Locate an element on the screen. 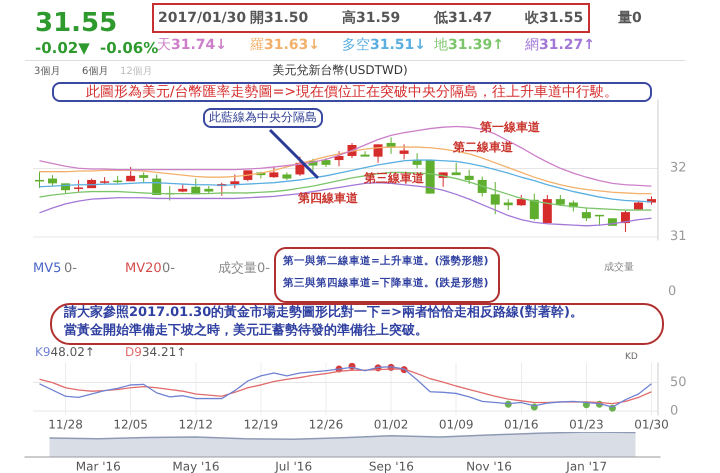 The height and width of the screenshot is (473, 720). x-tick-label: Jan '17 is located at coordinates (586, 466).